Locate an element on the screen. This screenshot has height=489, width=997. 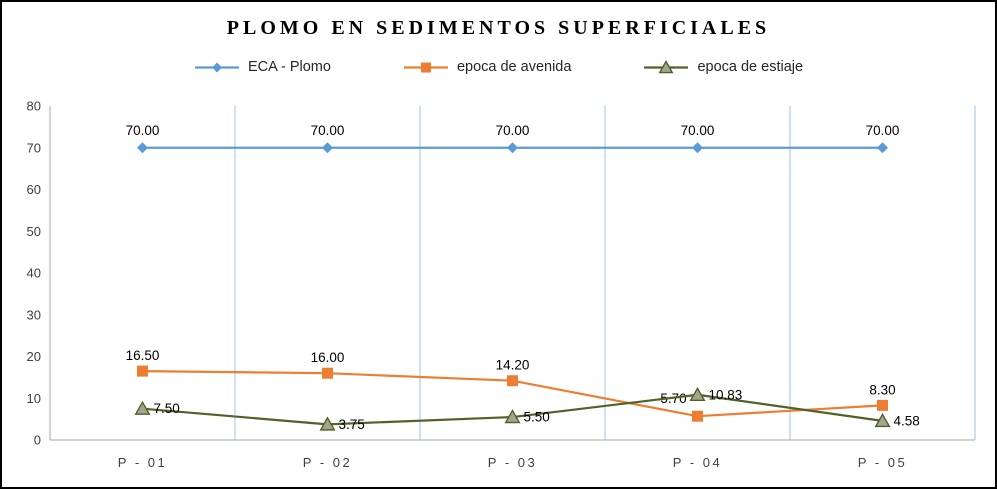
svg-text: P - 05 is located at coordinates (882, 462).